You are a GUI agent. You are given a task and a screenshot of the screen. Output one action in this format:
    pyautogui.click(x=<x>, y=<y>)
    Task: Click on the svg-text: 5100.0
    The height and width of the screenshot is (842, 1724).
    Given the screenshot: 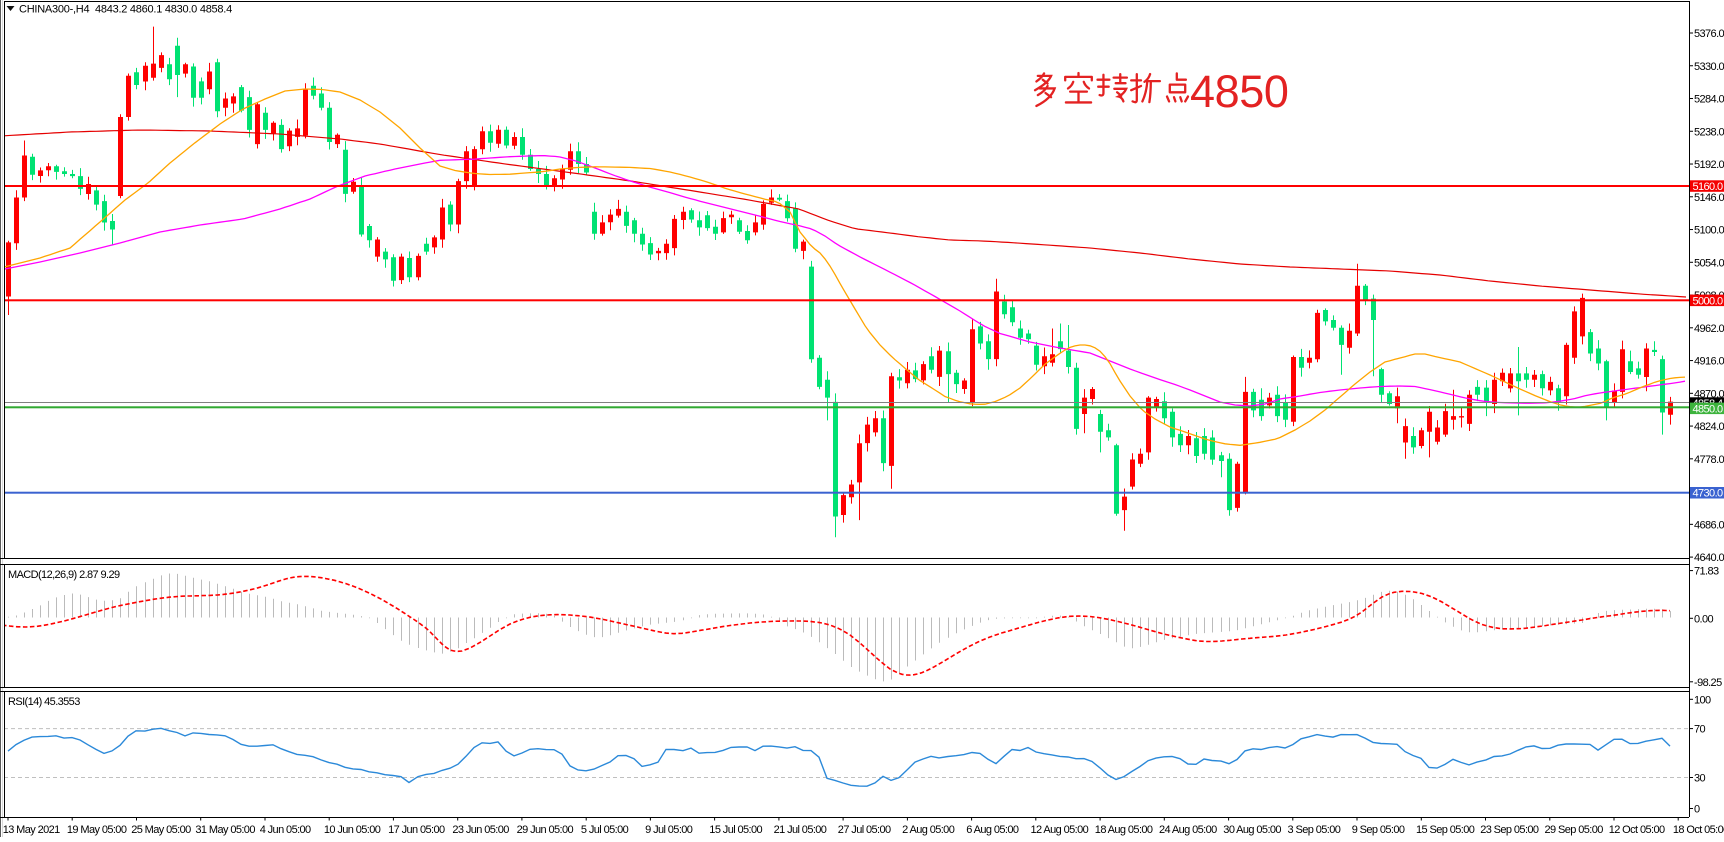 What is the action you would take?
    pyautogui.click(x=1709, y=231)
    